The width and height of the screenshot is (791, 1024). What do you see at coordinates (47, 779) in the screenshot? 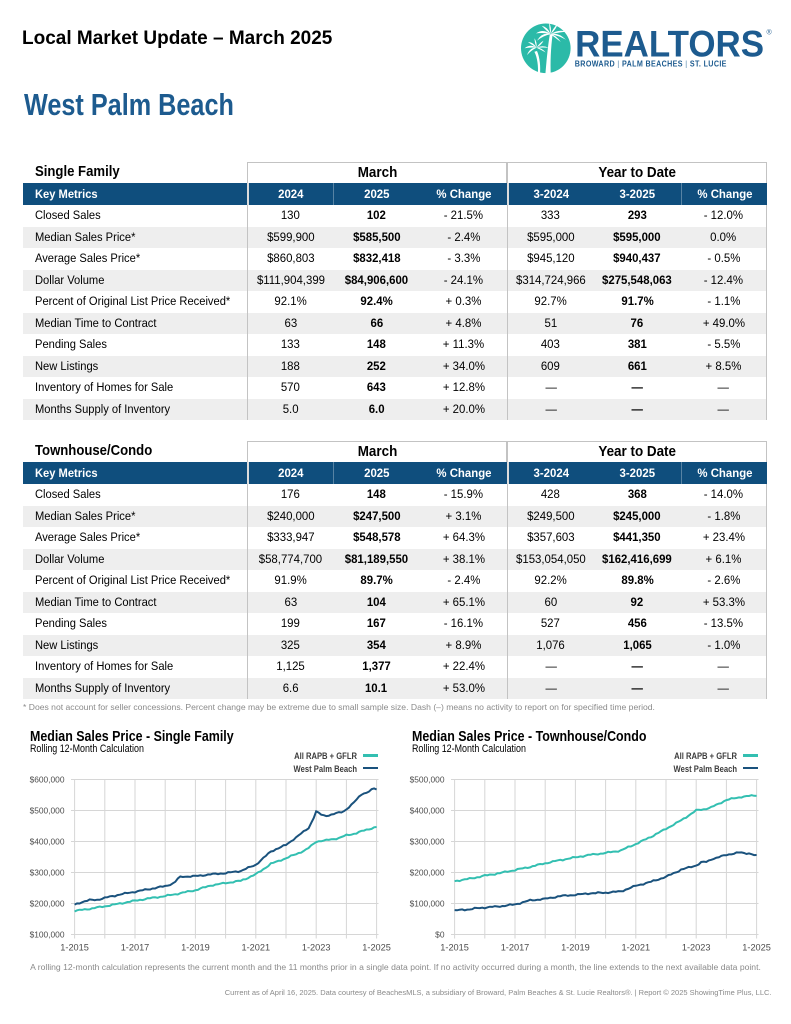
I see `svg-text: $600,000` at bounding box center [47, 779].